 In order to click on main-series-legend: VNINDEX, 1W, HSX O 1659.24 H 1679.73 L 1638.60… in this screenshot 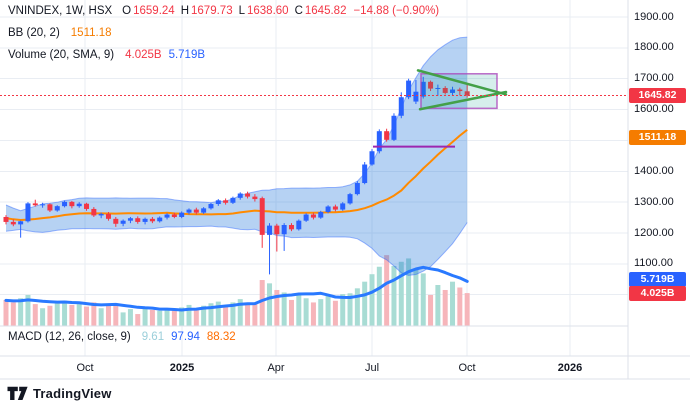, I will do `click(223, 11)`.